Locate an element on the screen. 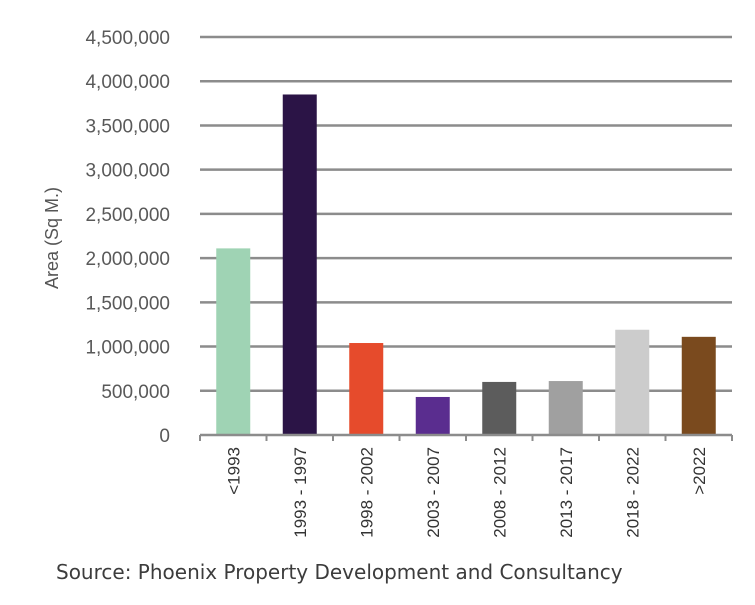 The width and height of the screenshot is (755, 605). x-tick-label: <1993 is located at coordinates (233, 471).